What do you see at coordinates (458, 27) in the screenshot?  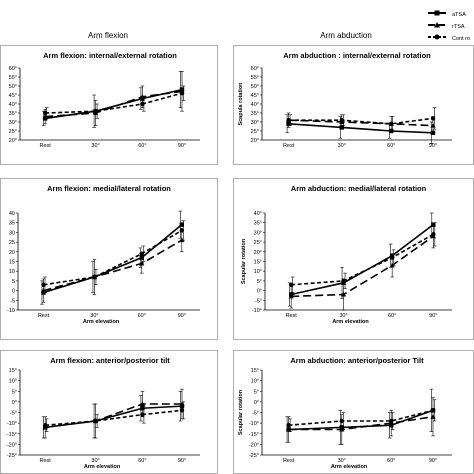 I see `legend-label-rtsa: rTSA` at bounding box center [458, 27].